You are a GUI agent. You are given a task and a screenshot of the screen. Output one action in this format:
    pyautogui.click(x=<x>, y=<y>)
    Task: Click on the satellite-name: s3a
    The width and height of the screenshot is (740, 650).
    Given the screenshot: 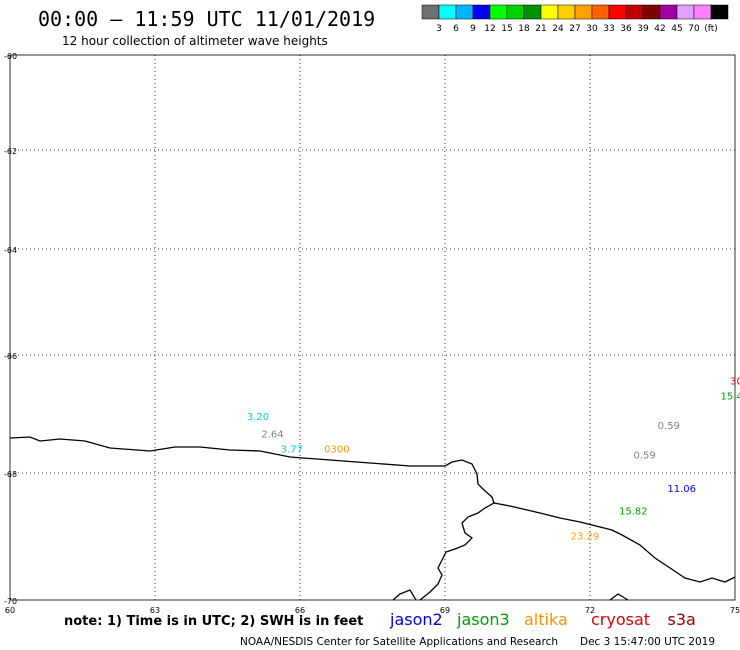 What is the action you would take?
    pyautogui.click(x=682, y=619)
    